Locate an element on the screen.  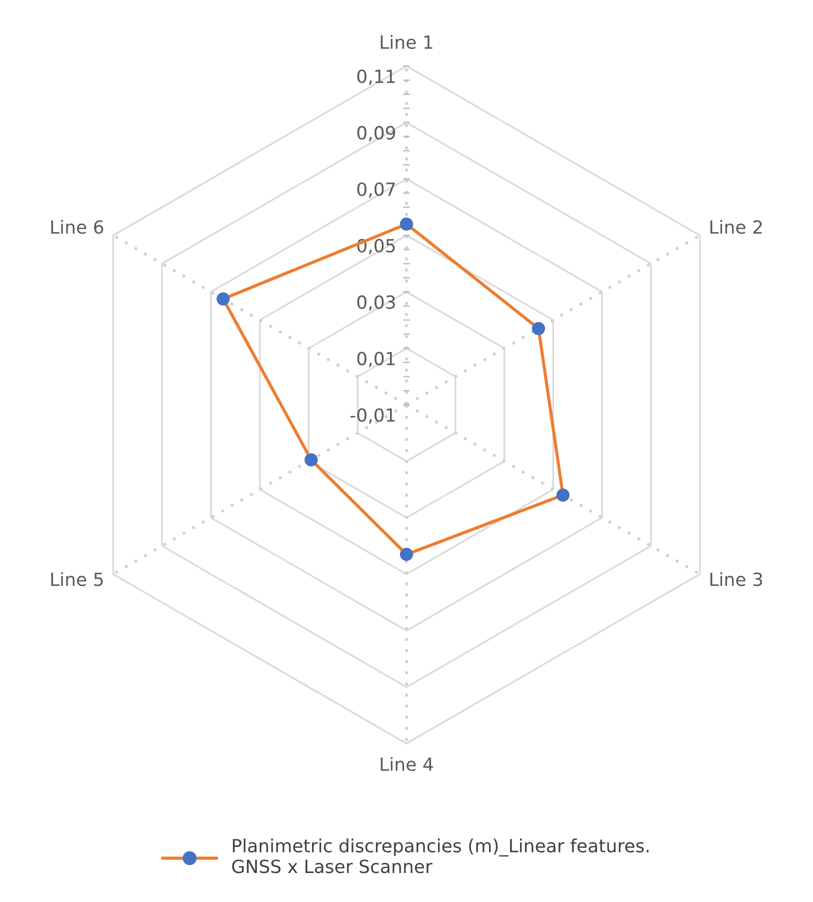
y-tick-label: 0,07 is located at coordinates (376, 190).